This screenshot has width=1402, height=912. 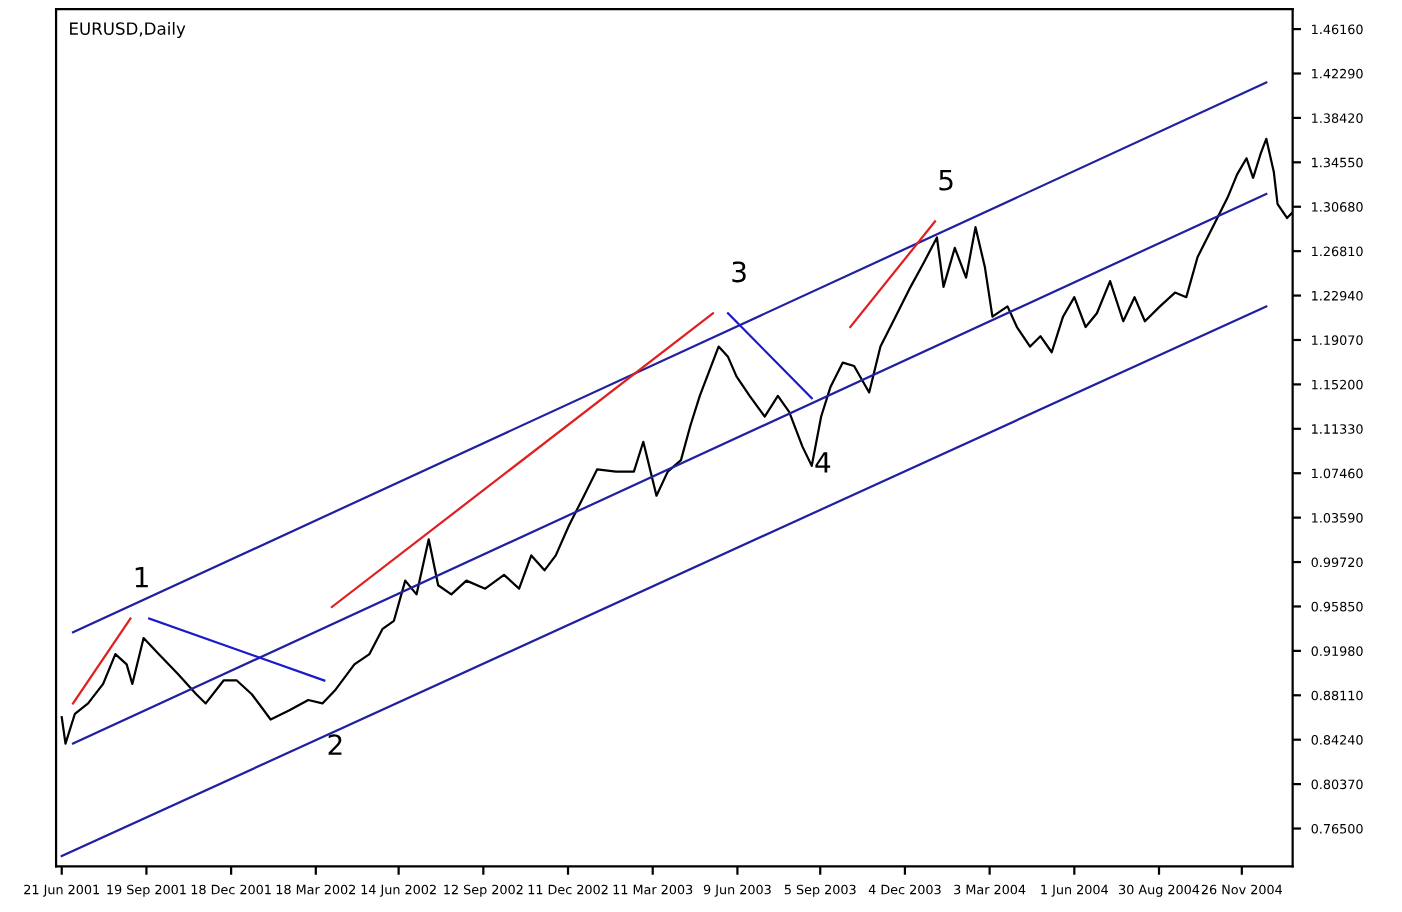 I want to click on text: EURUSD,Daily, so click(x=128, y=30).